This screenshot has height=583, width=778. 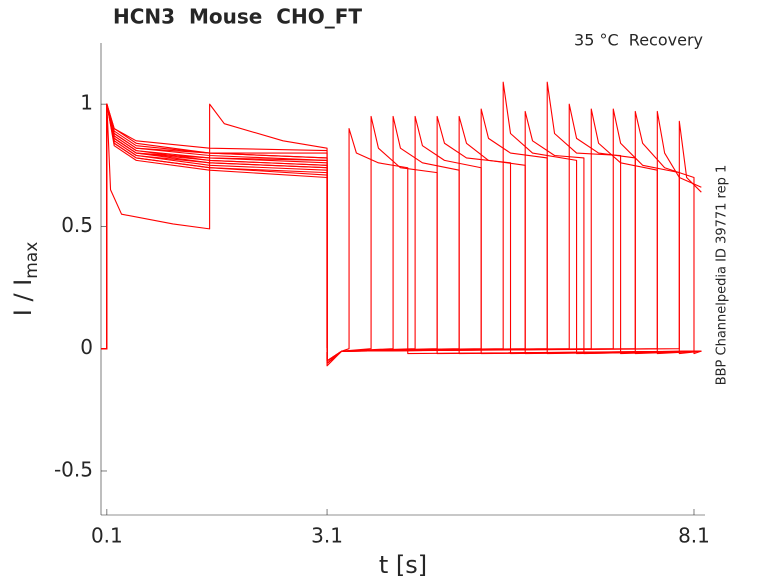 I want to click on x-axis-label: t [s], so click(x=403, y=565).